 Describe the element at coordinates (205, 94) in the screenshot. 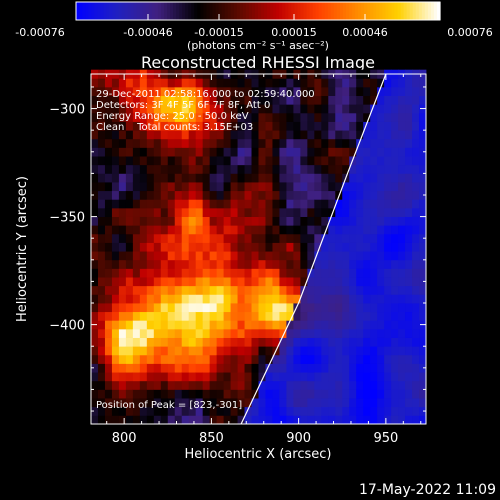

I see `annotation-time: 29-Dec-2011 02:58:16.000 to 02:59:40.000` at that location.